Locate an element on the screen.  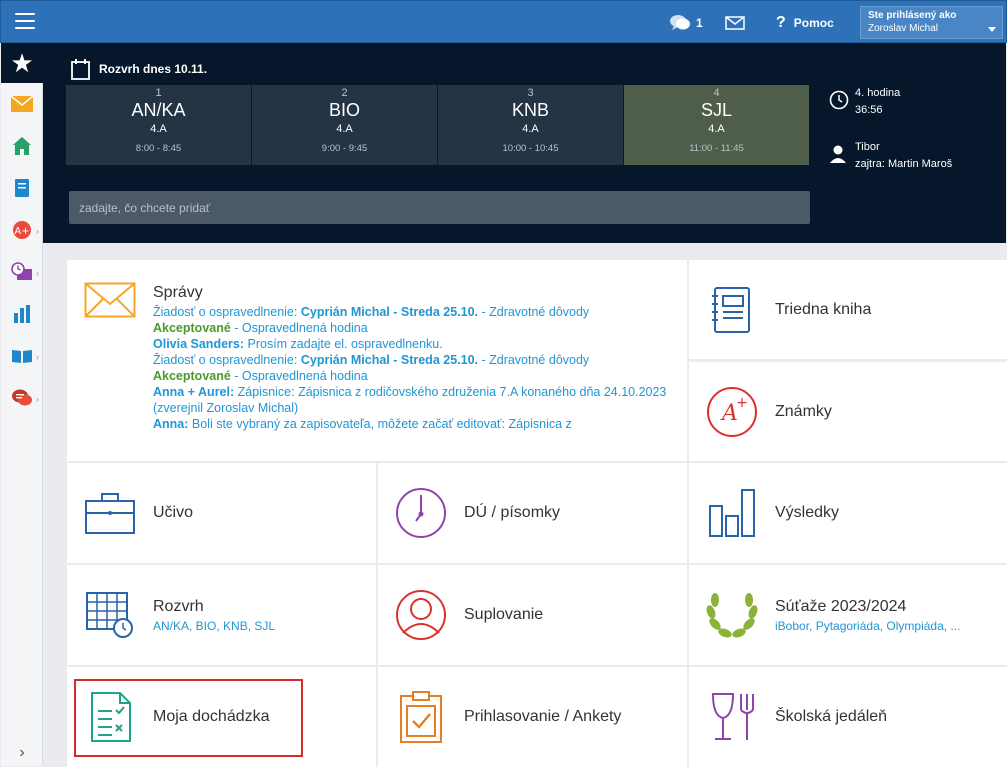
user-name: Zoroslav Michal is located at coordinates (903, 28).